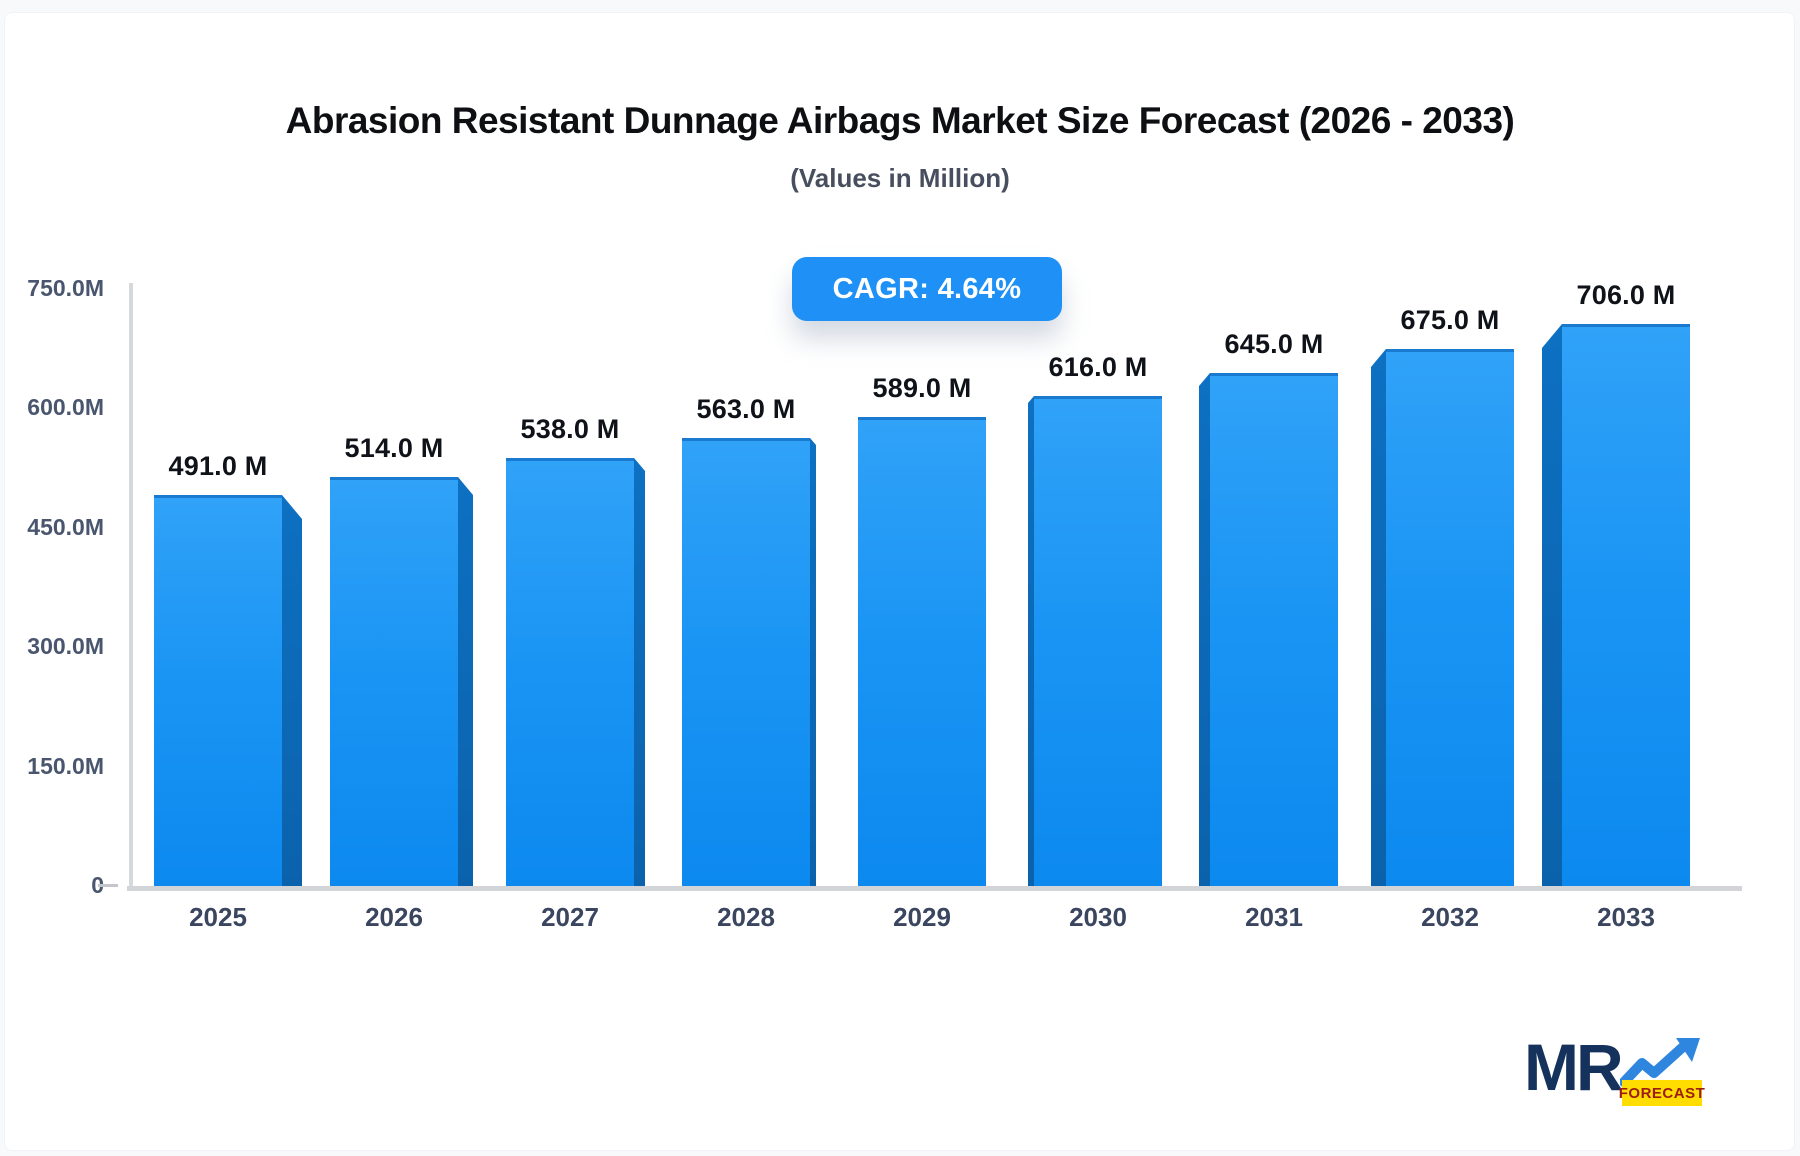 Image resolution: width=1800 pixels, height=1156 pixels. I want to click on x-axis-label-2028: 2028, so click(746, 917).